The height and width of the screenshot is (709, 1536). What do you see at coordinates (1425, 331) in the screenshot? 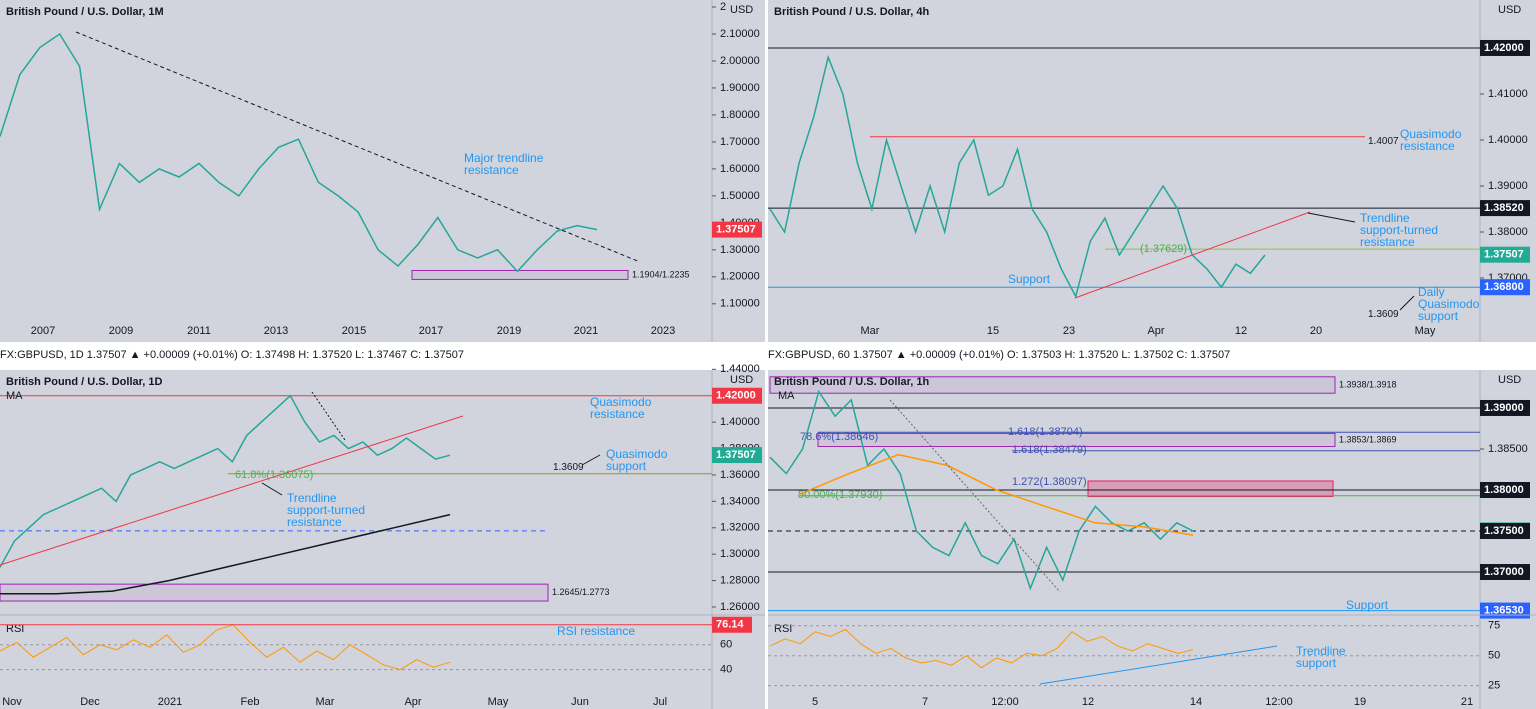
I see `x-tick-label: May` at bounding box center [1425, 331].